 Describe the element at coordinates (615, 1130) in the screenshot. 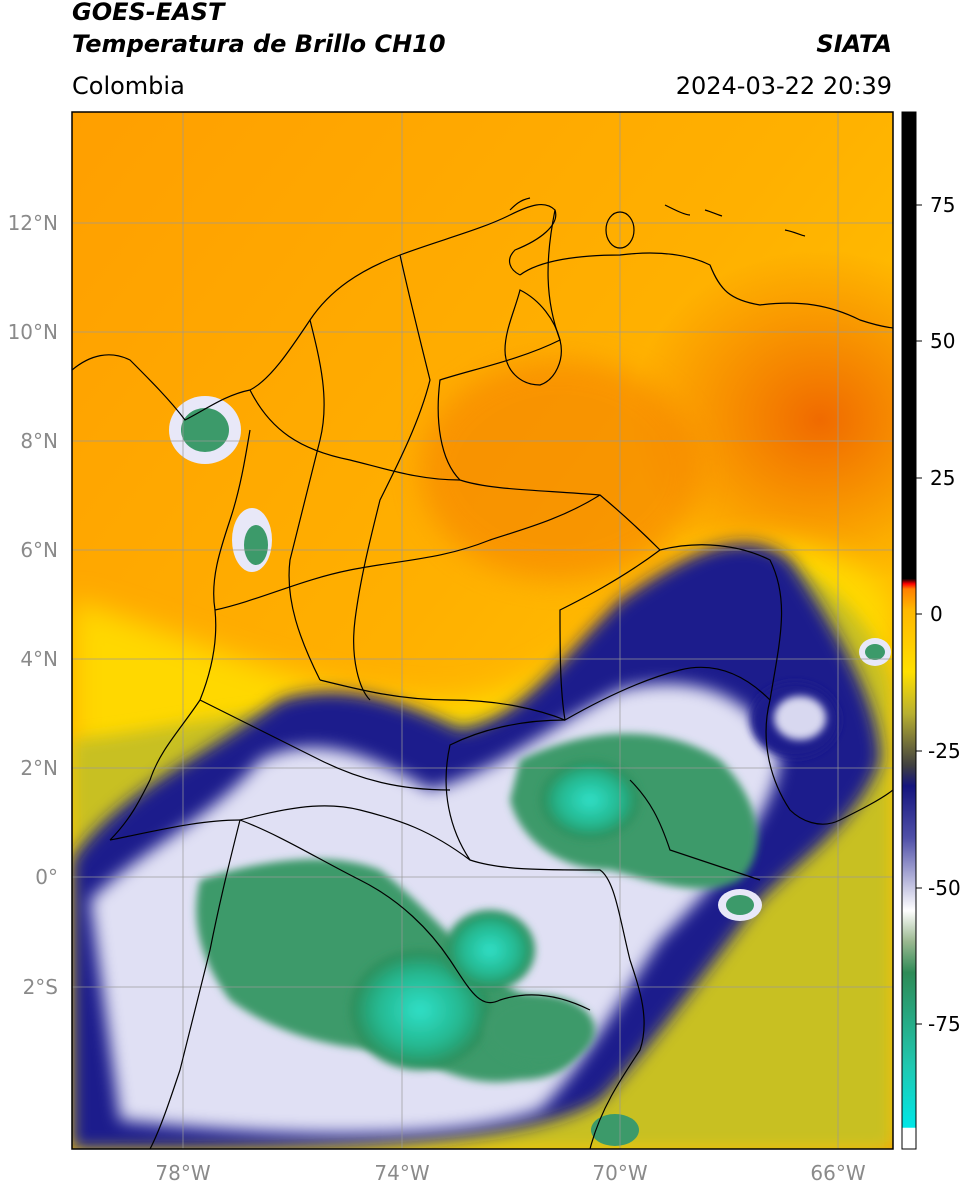

I see `cell-south-core` at that location.